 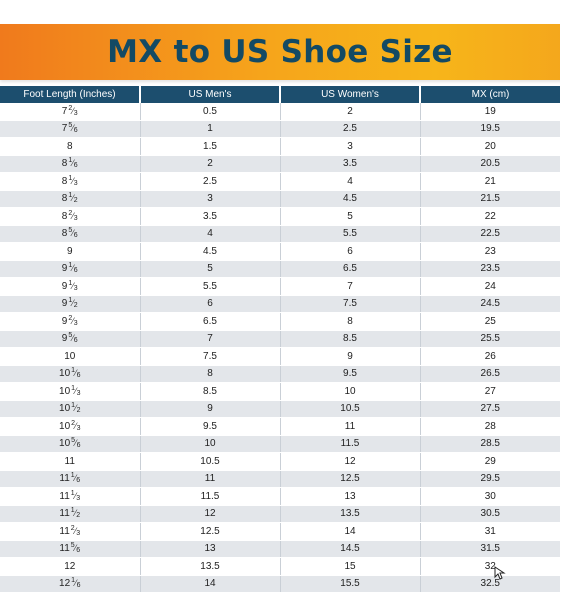 I want to click on cell-us-womens: 14.5, so click(x=350, y=549).